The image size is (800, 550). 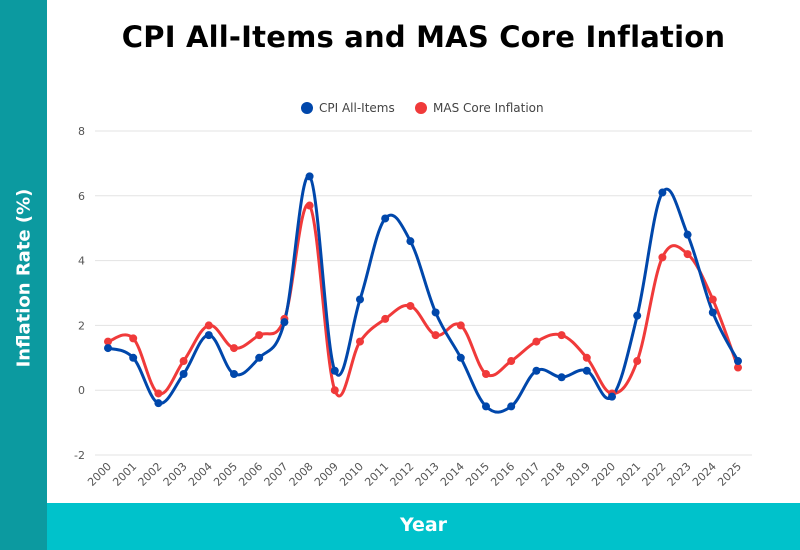 What do you see at coordinates (628, 474) in the screenshot?
I see `x-tick-label: 2021` at bounding box center [628, 474].